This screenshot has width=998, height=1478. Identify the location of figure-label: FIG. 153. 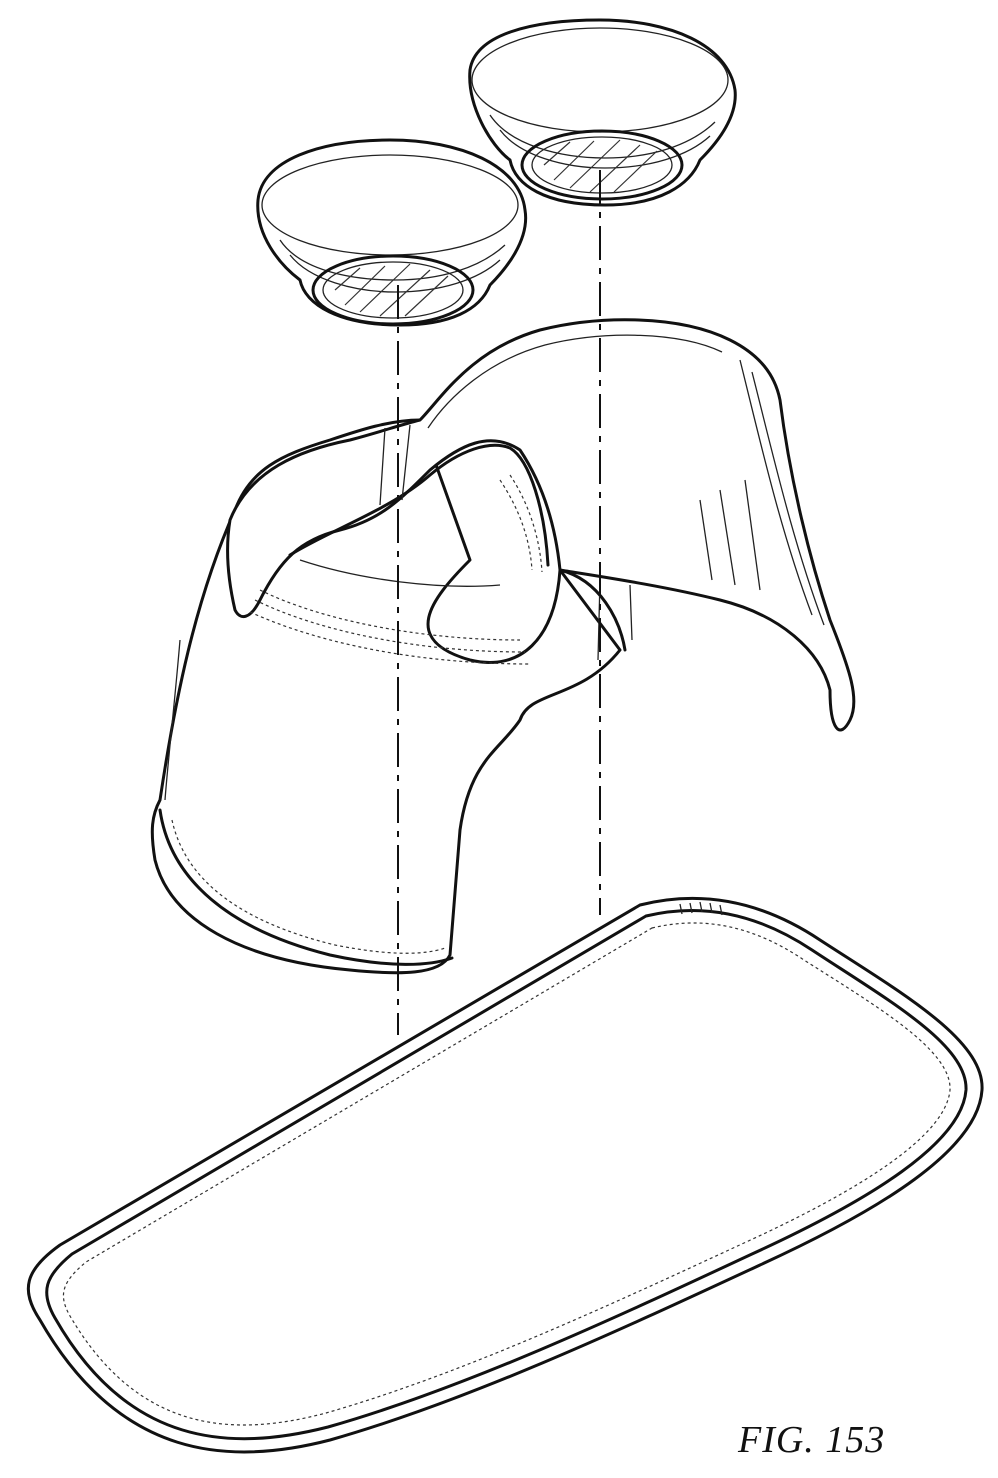
(811, 1440).